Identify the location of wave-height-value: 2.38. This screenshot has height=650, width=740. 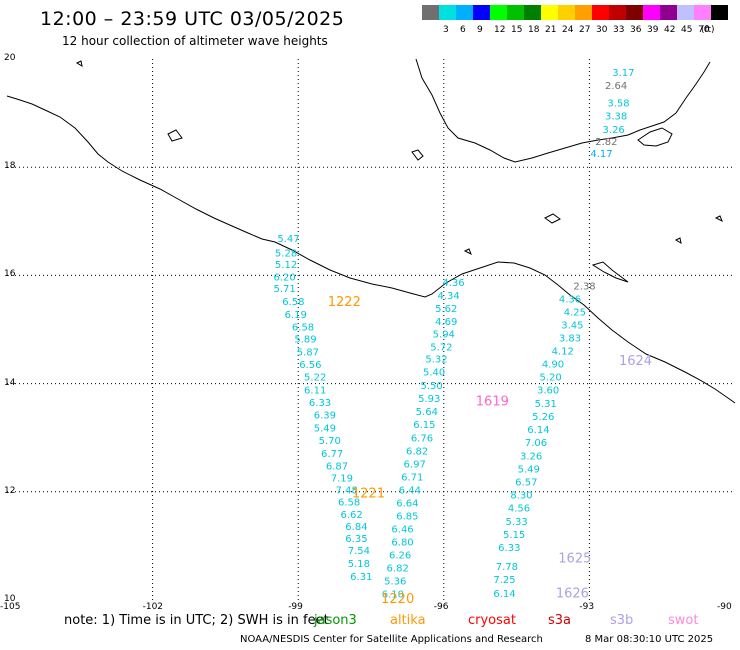
(584, 287).